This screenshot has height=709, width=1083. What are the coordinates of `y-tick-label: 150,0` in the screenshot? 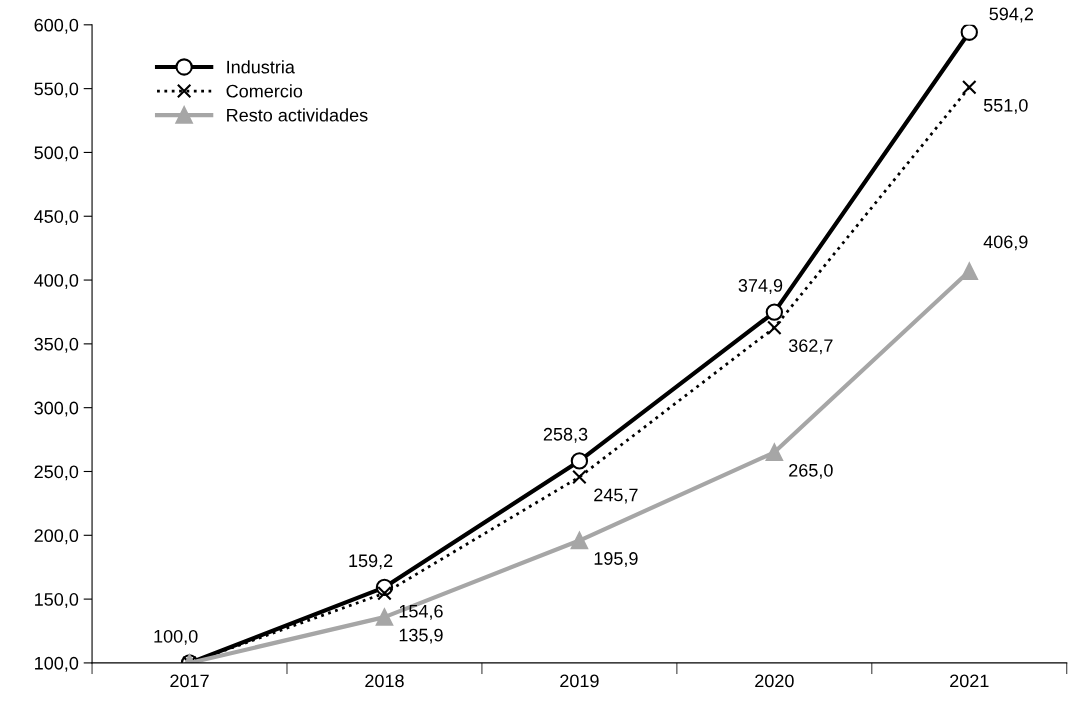 It's located at (57, 600).